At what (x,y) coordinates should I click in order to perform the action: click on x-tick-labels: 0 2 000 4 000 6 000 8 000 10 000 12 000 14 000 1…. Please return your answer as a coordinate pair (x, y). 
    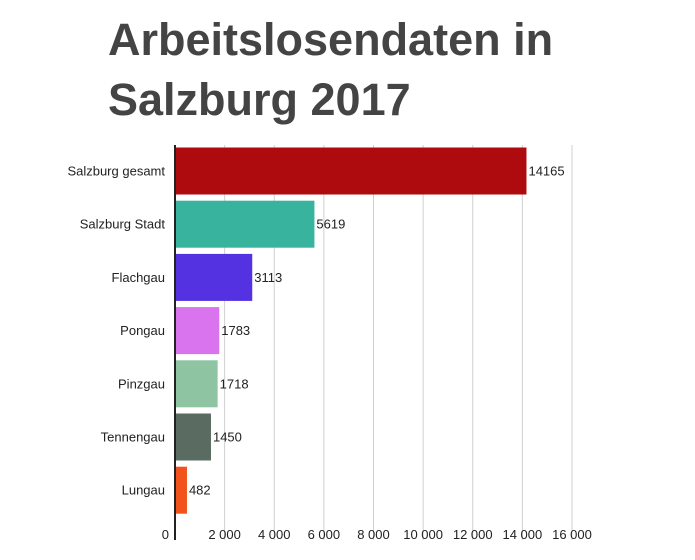
    Looking at the image, I should click on (377, 534).